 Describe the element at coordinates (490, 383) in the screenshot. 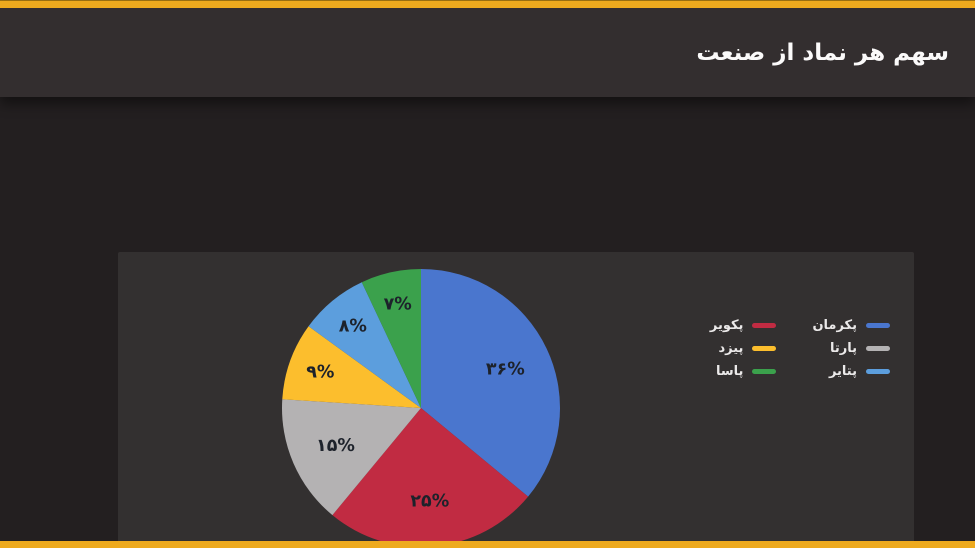

I see `pie-slice-پکرمان` at that location.